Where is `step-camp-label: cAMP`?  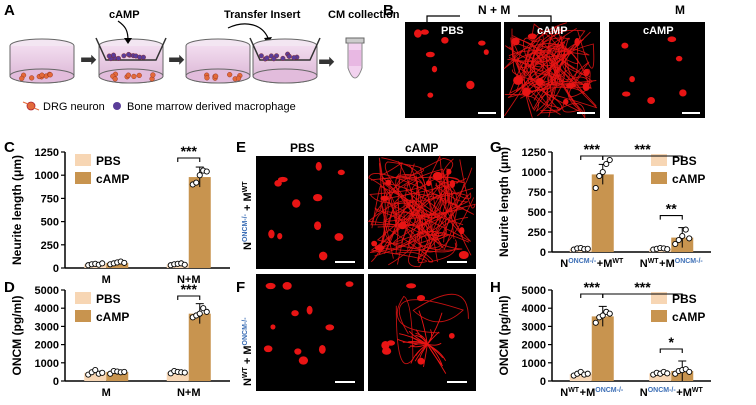 step-camp-label: cAMP is located at coordinates (124, 15).